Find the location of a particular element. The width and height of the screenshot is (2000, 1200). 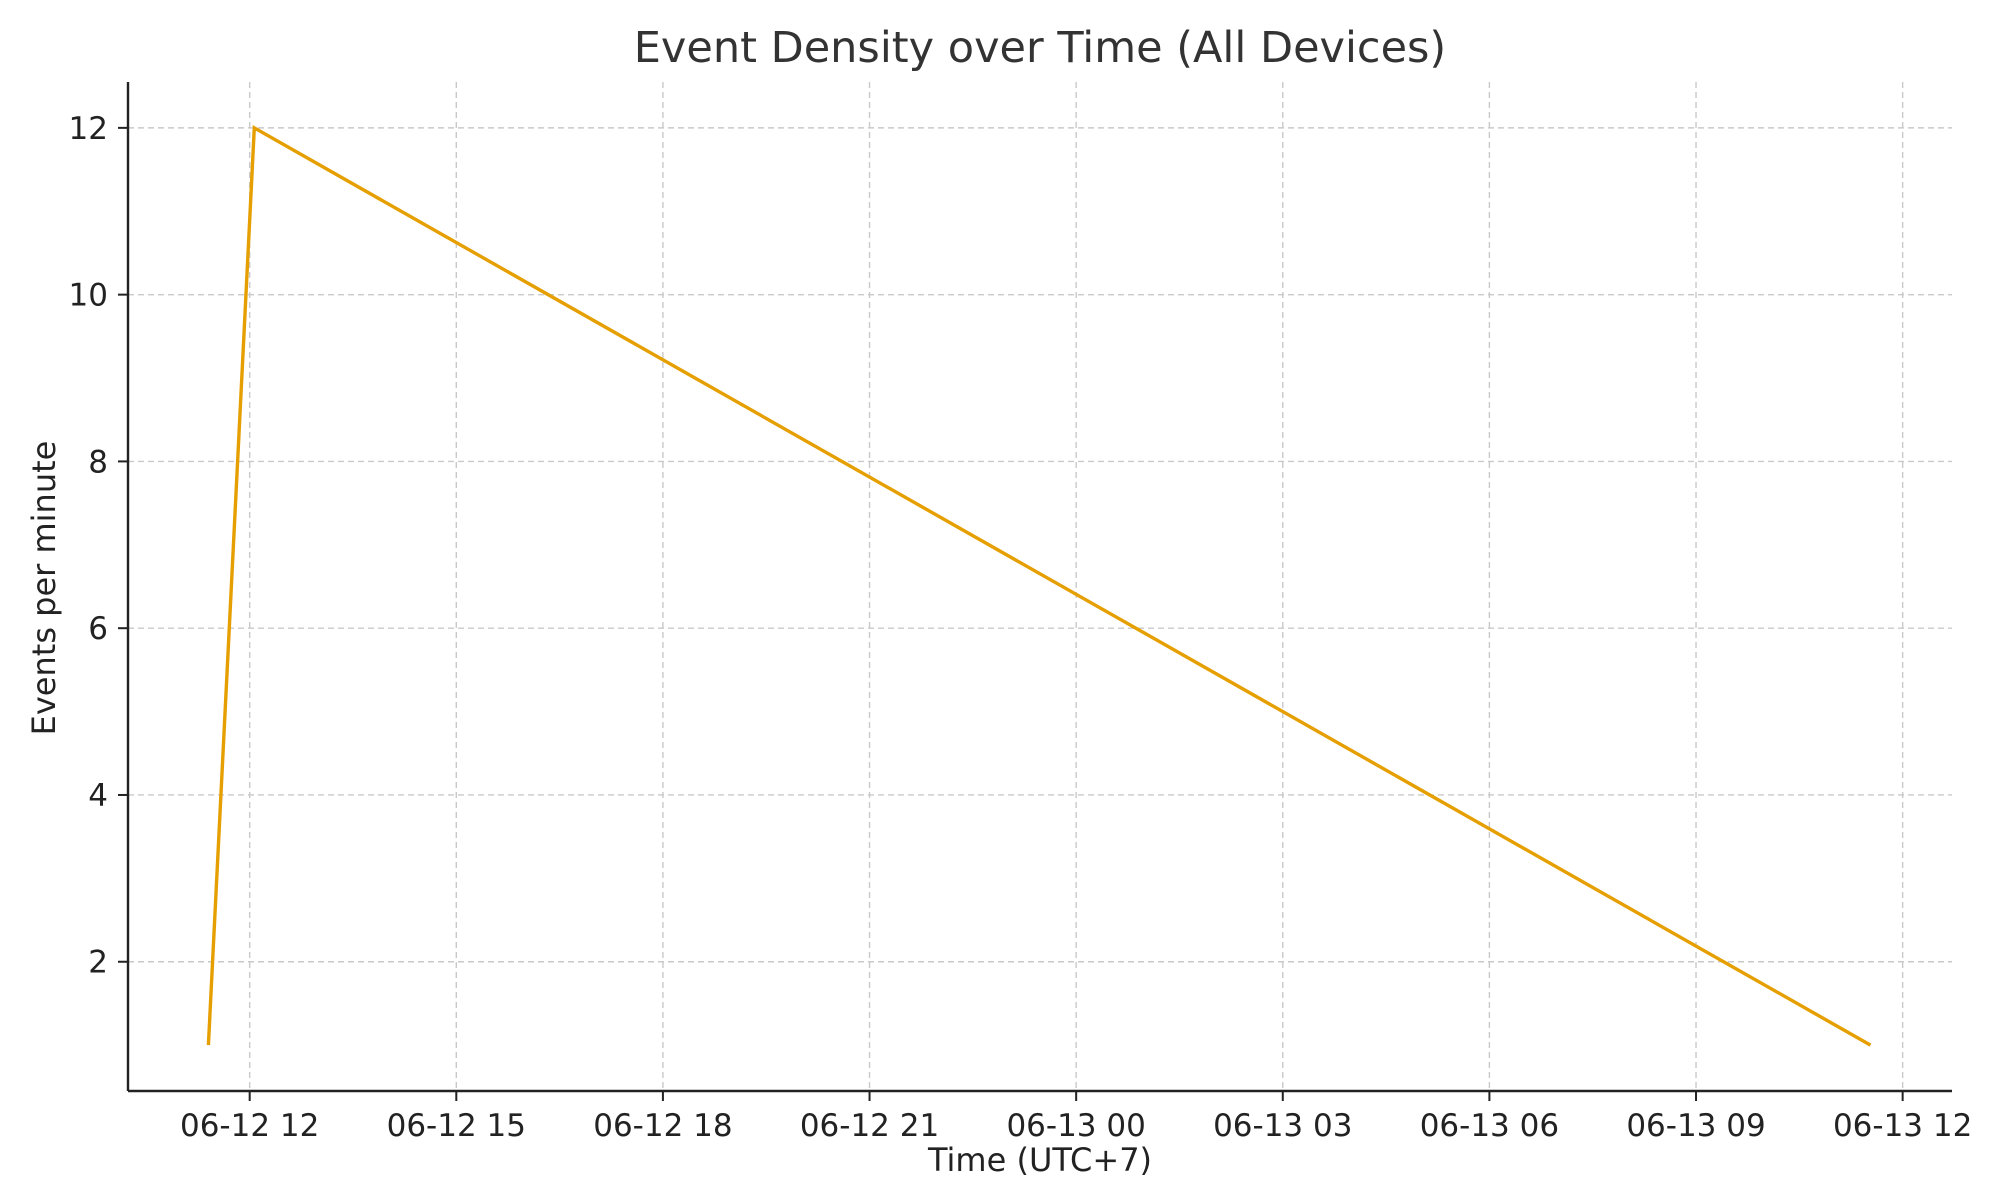

y-tick-label: 2 is located at coordinates (98, 963).